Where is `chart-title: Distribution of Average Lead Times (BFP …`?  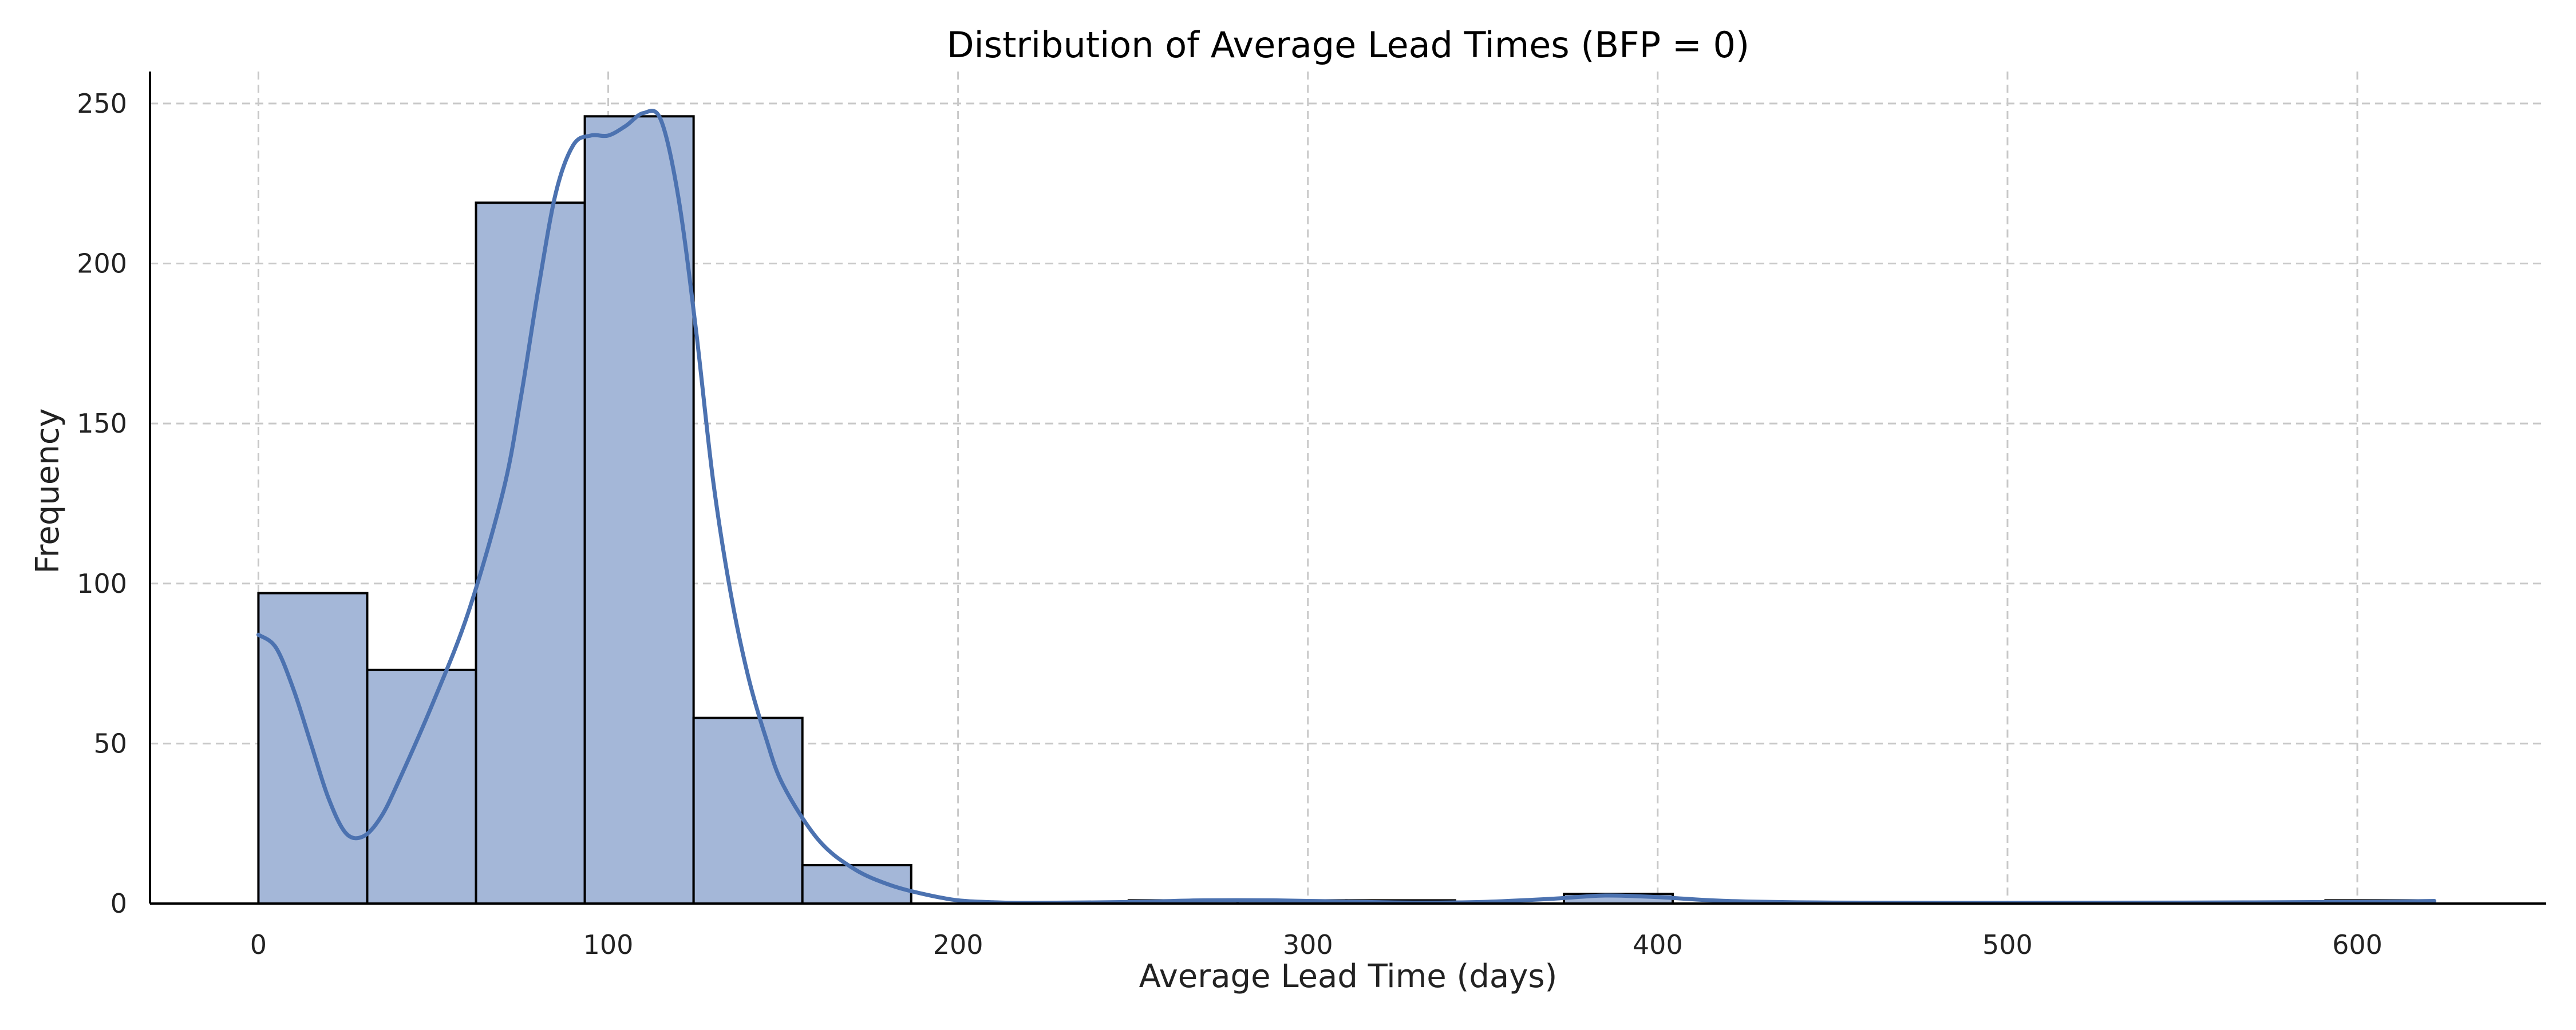 chart-title: Distribution of Average Lead Times (BFP … is located at coordinates (1348, 45).